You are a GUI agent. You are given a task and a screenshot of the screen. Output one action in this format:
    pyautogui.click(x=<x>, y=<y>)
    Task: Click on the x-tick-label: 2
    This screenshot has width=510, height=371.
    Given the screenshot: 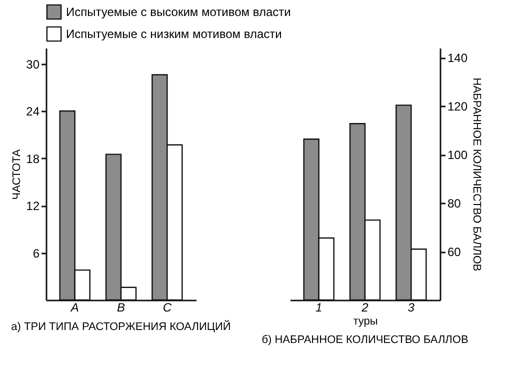 What is the action you would take?
    pyautogui.click(x=364, y=307)
    